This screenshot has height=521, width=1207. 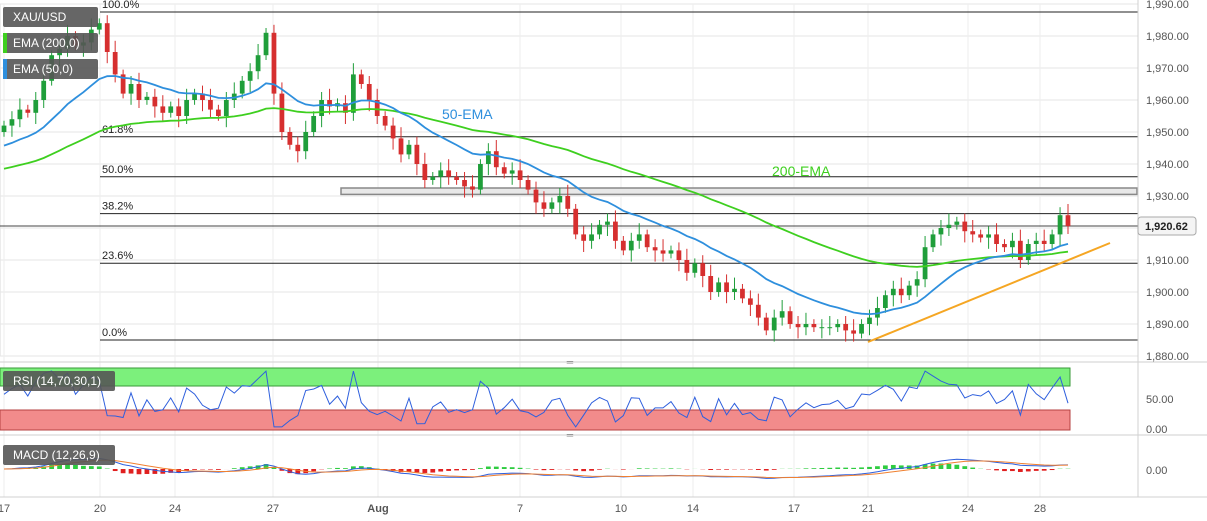 What do you see at coordinates (570, 362) in the screenshot?
I see `panel-grip: ═` at bounding box center [570, 362].